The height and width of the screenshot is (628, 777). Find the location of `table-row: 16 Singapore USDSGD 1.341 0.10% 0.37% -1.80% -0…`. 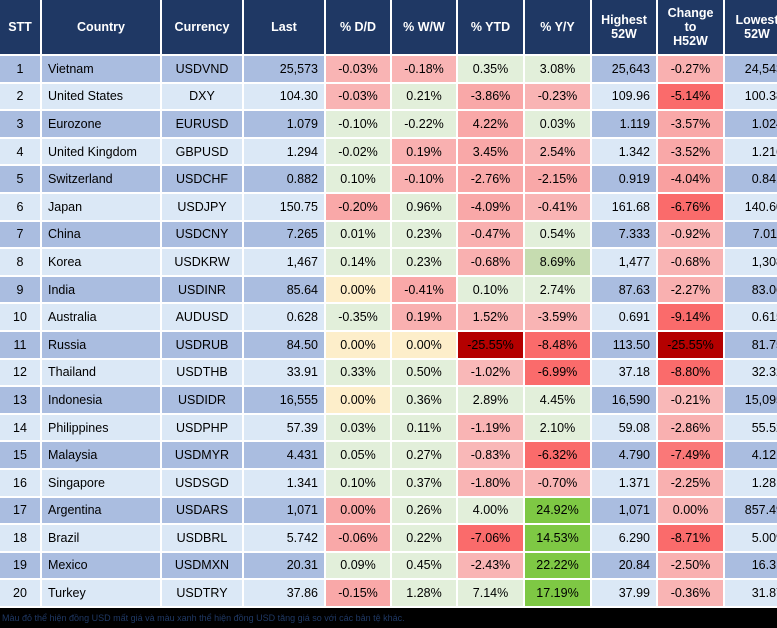

table-row: 16 Singapore USDSGD 1.341 0.10% 0.37% -1.80% -0… is located at coordinates (388, 483).